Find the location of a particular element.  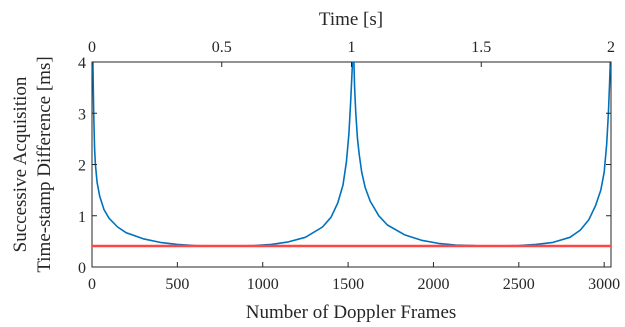

x-tick-label: 2500 is located at coordinates (519, 284).